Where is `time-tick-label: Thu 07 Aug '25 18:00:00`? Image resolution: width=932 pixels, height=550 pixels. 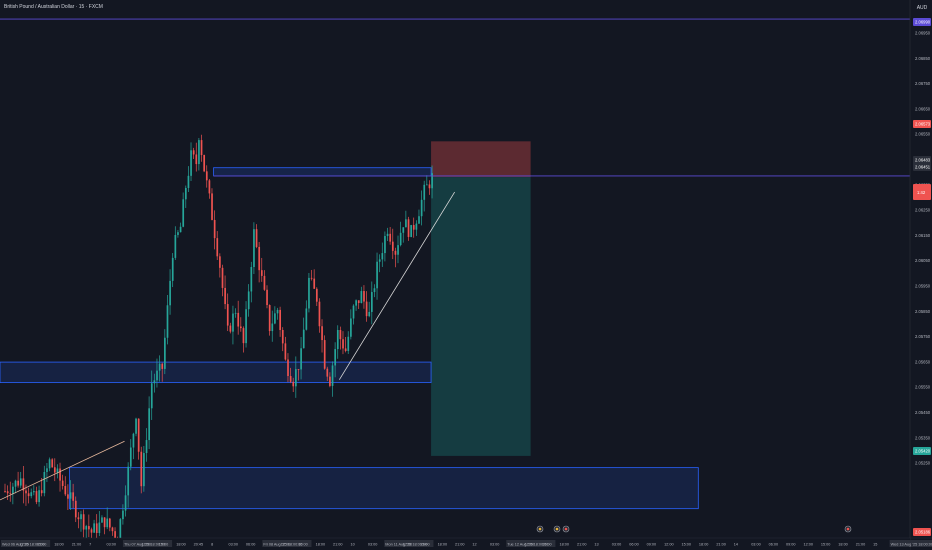 time-tick-label: Thu 07 Aug '25 18:00:00 is located at coordinates (144, 545).